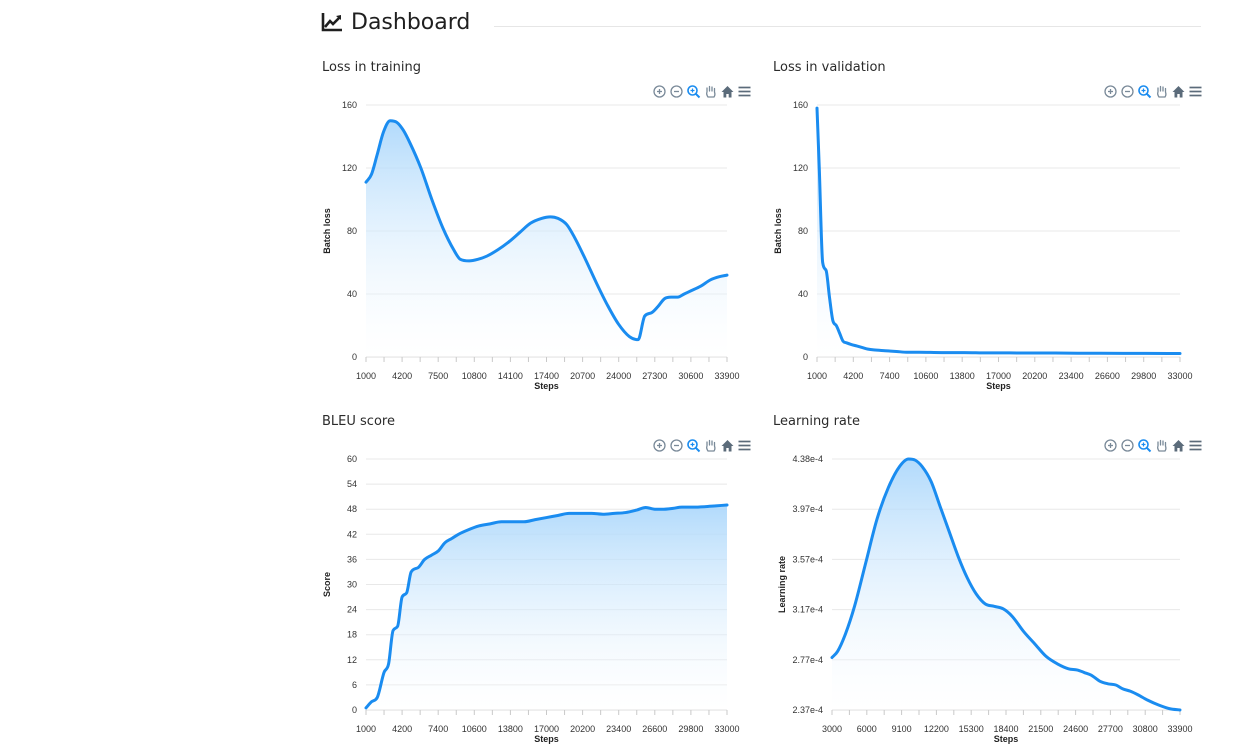 Image resolution: width=1253 pixels, height=754 pixels. Describe the element at coordinates (352, 294) in the screenshot. I see `y-tick-label: 40` at that location.